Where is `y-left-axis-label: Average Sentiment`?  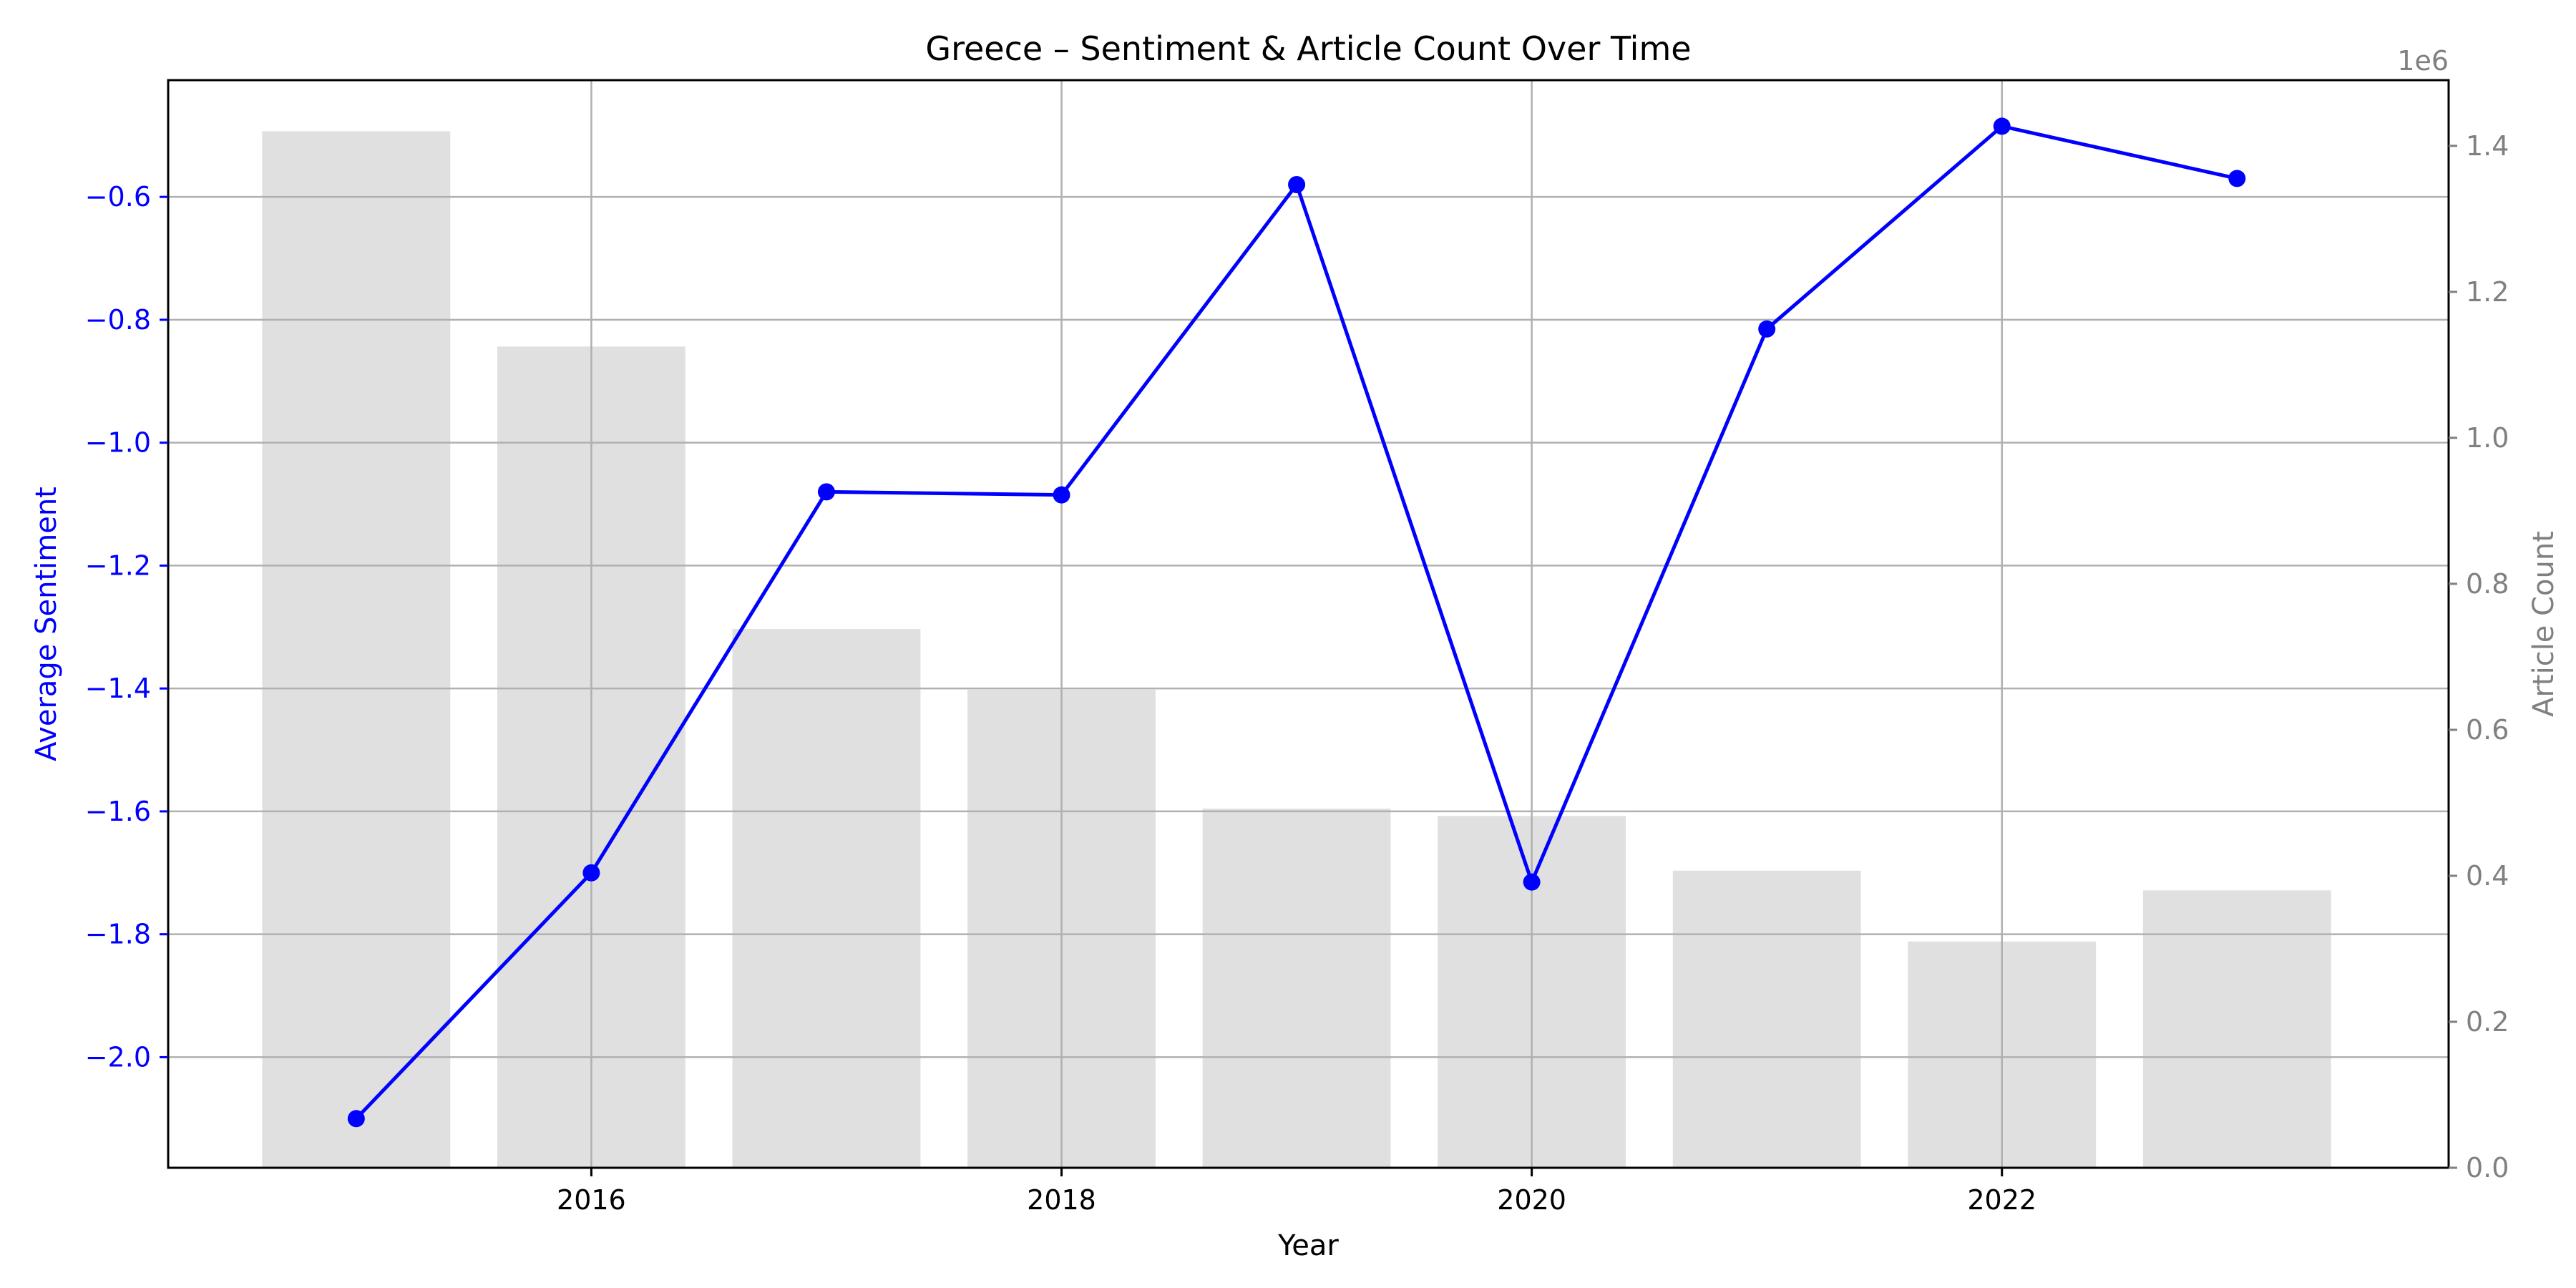 y-left-axis-label: Average Sentiment is located at coordinates (46, 624).